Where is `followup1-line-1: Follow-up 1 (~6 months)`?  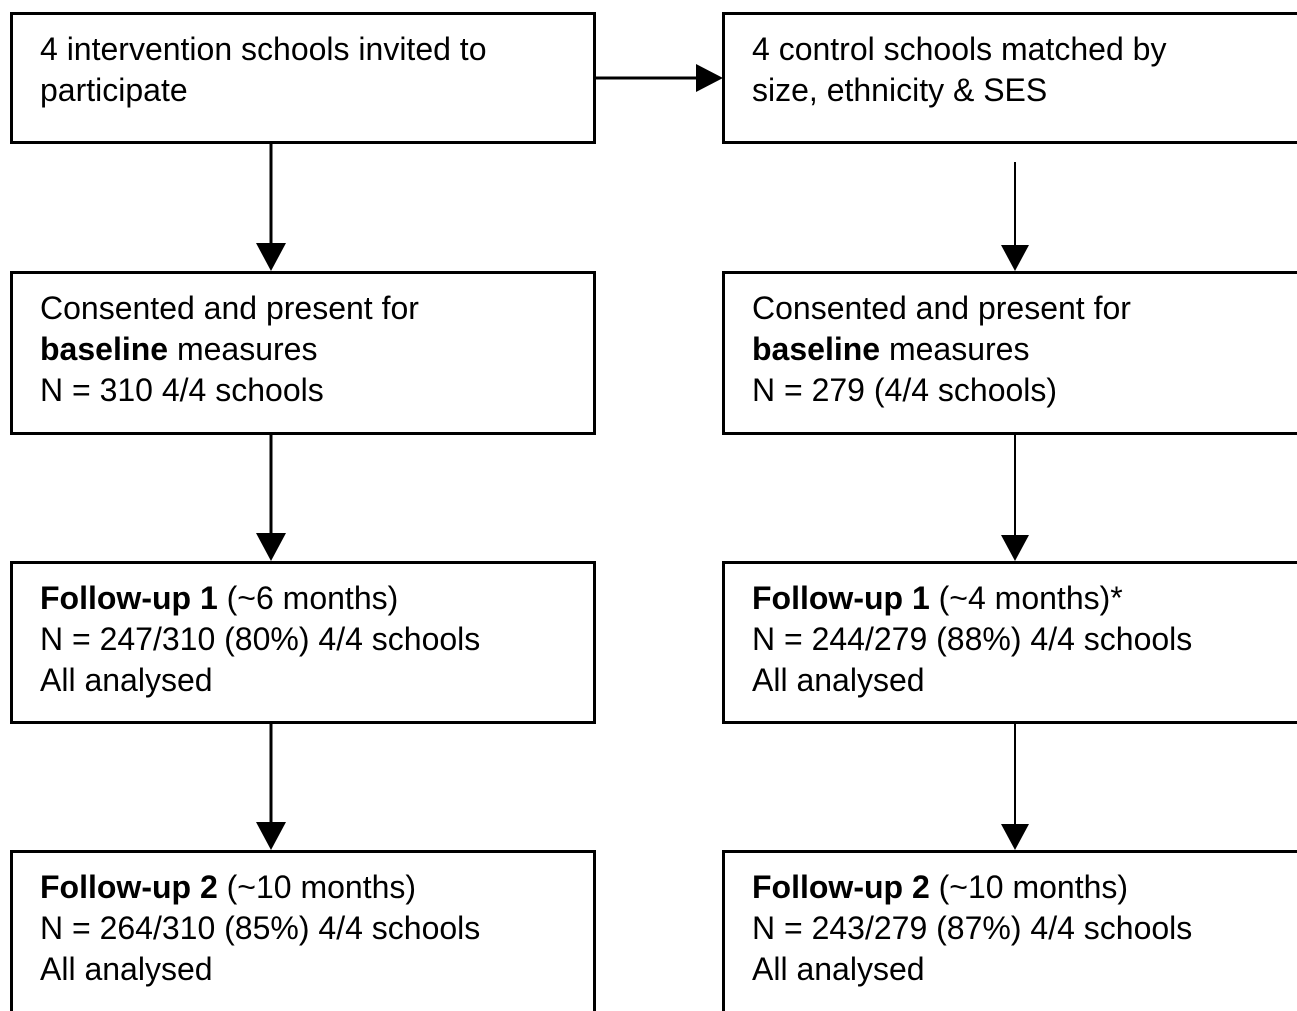
followup1-line-1: Follow-up 1 (~6 months) is located at coordinates (316, 598).